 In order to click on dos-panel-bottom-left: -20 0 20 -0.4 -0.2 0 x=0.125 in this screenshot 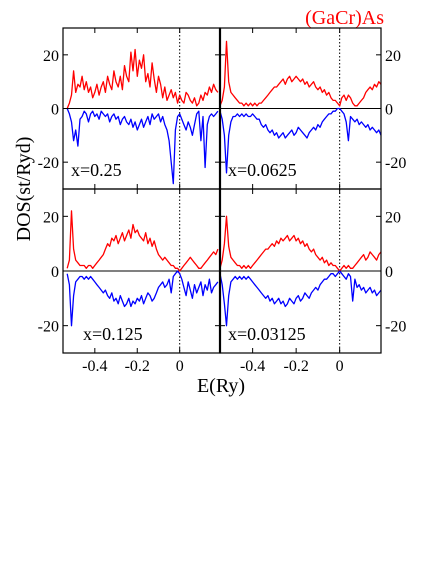, I will do `click(129, 281)`.